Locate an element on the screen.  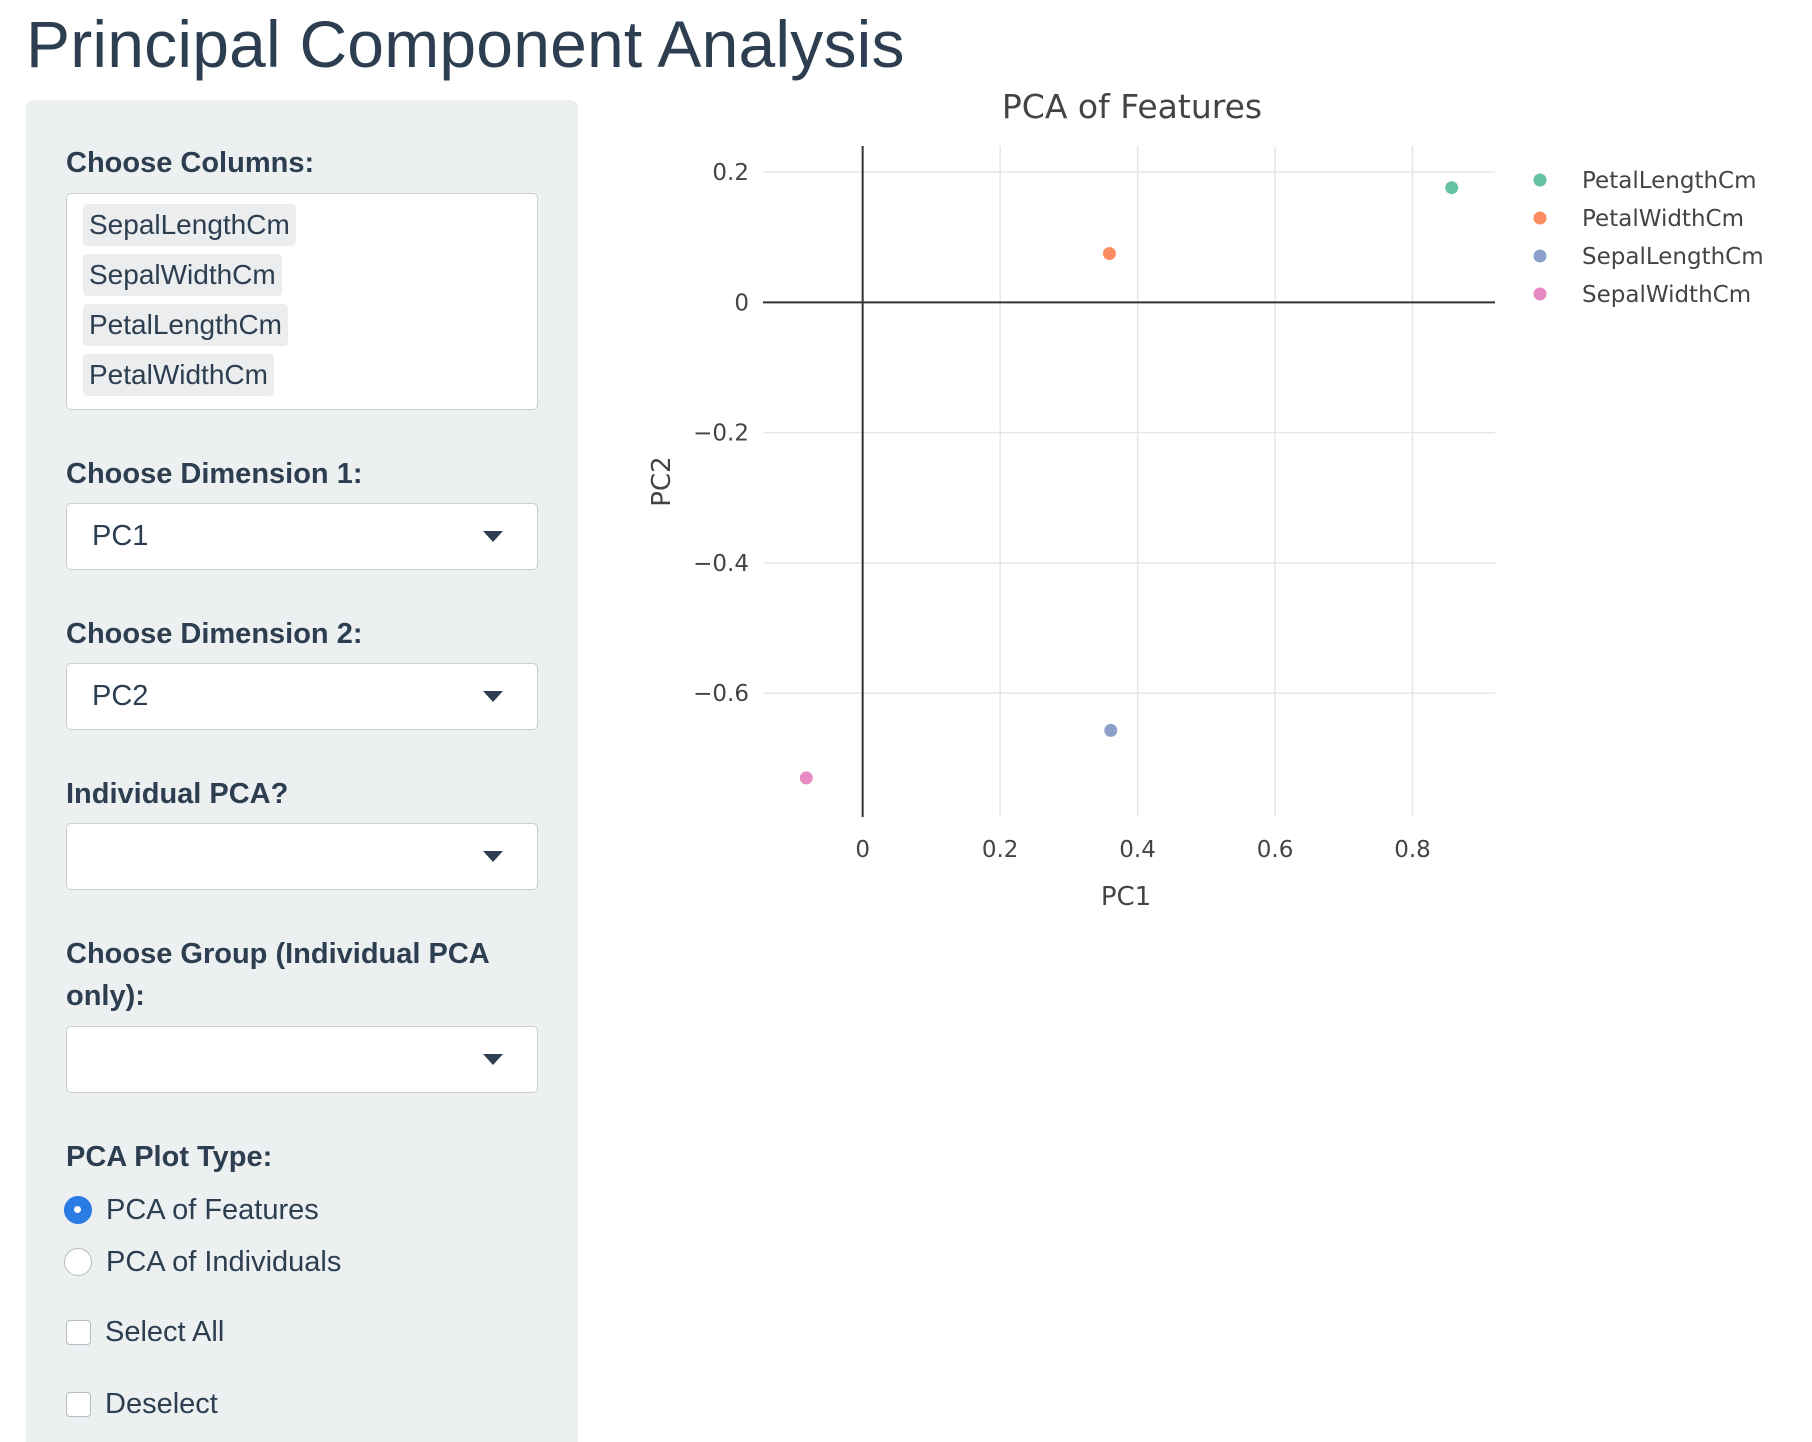
y-axis-title: PC2 is located at coordinates (662, 481).